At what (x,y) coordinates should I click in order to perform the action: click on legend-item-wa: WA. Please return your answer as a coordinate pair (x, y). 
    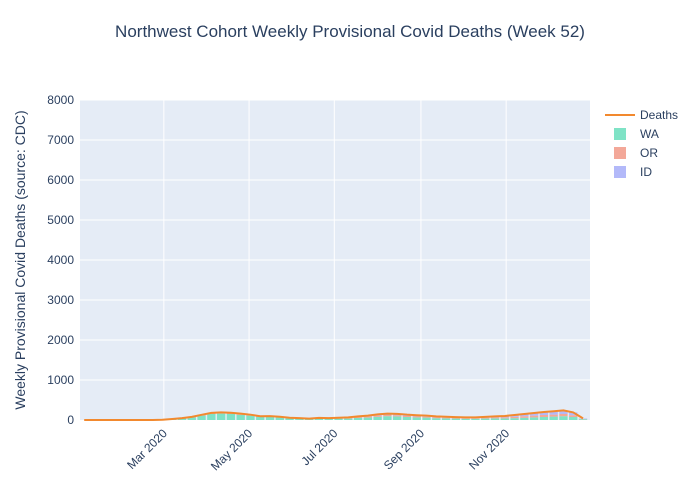
    Looking at the image, I should click on (636, 134).